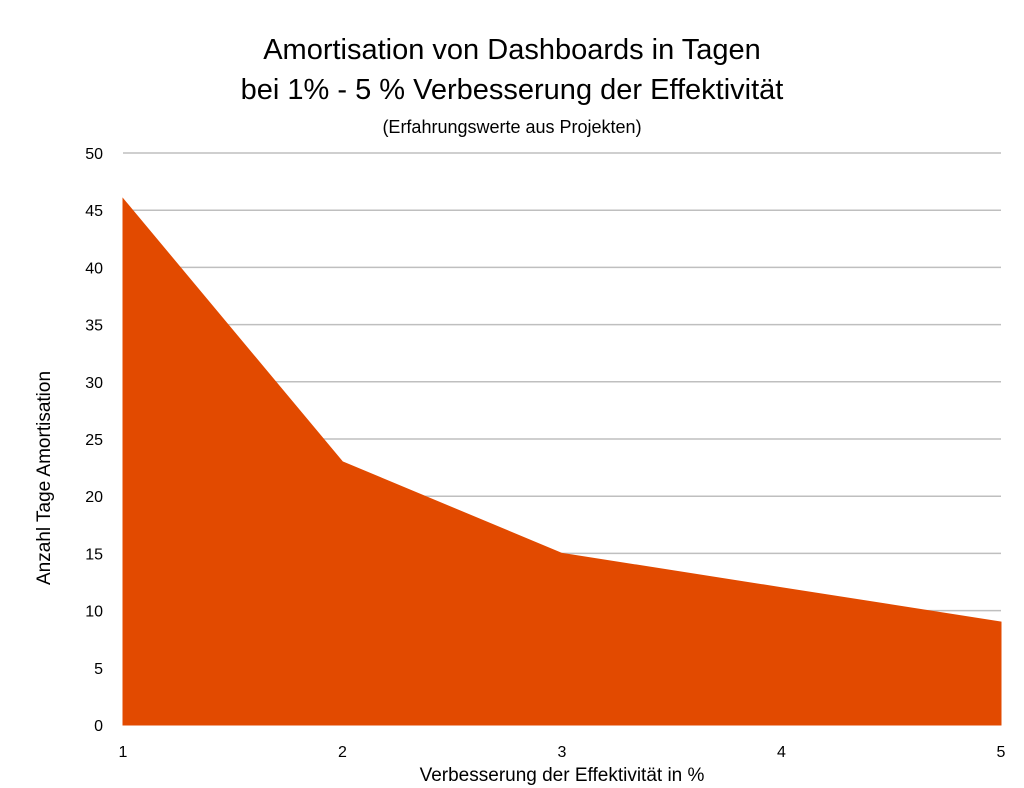 This screenshot has width=1024, height=788. I want to click on y-tick-label: 30, so click(94, 383).